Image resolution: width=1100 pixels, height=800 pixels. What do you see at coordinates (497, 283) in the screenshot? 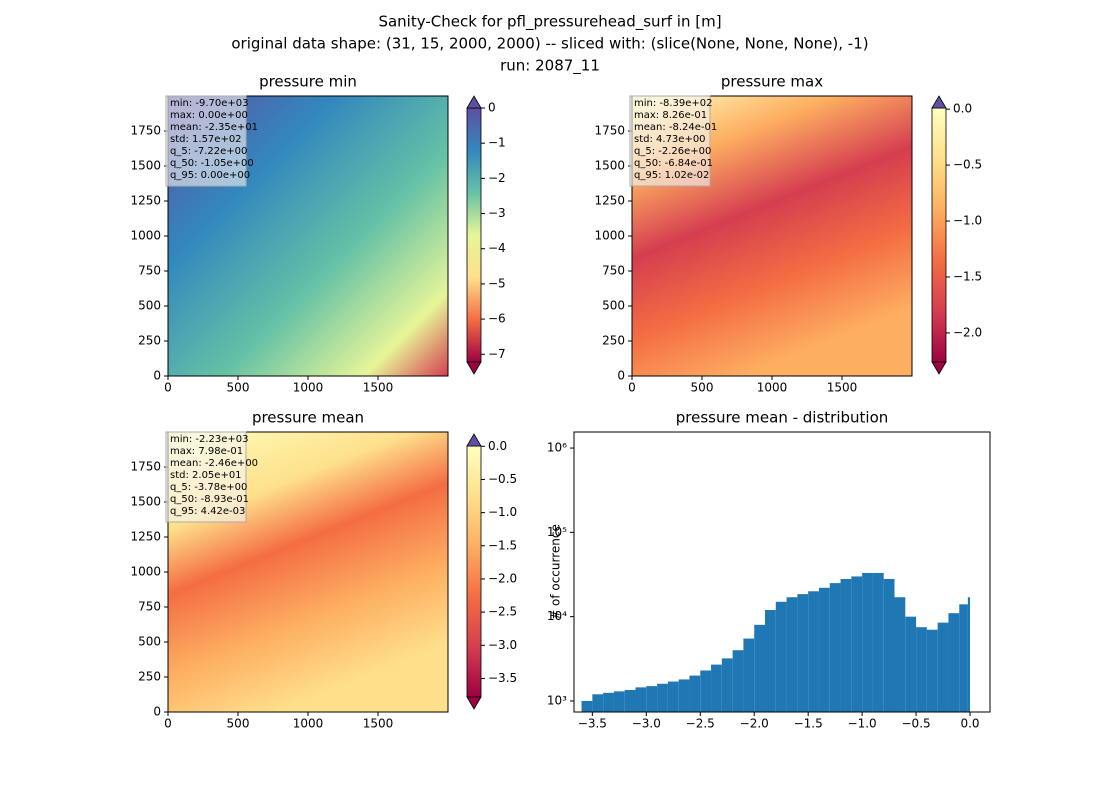
I see `colorbar-tick-label: −5` at bounding box center [497, 283].